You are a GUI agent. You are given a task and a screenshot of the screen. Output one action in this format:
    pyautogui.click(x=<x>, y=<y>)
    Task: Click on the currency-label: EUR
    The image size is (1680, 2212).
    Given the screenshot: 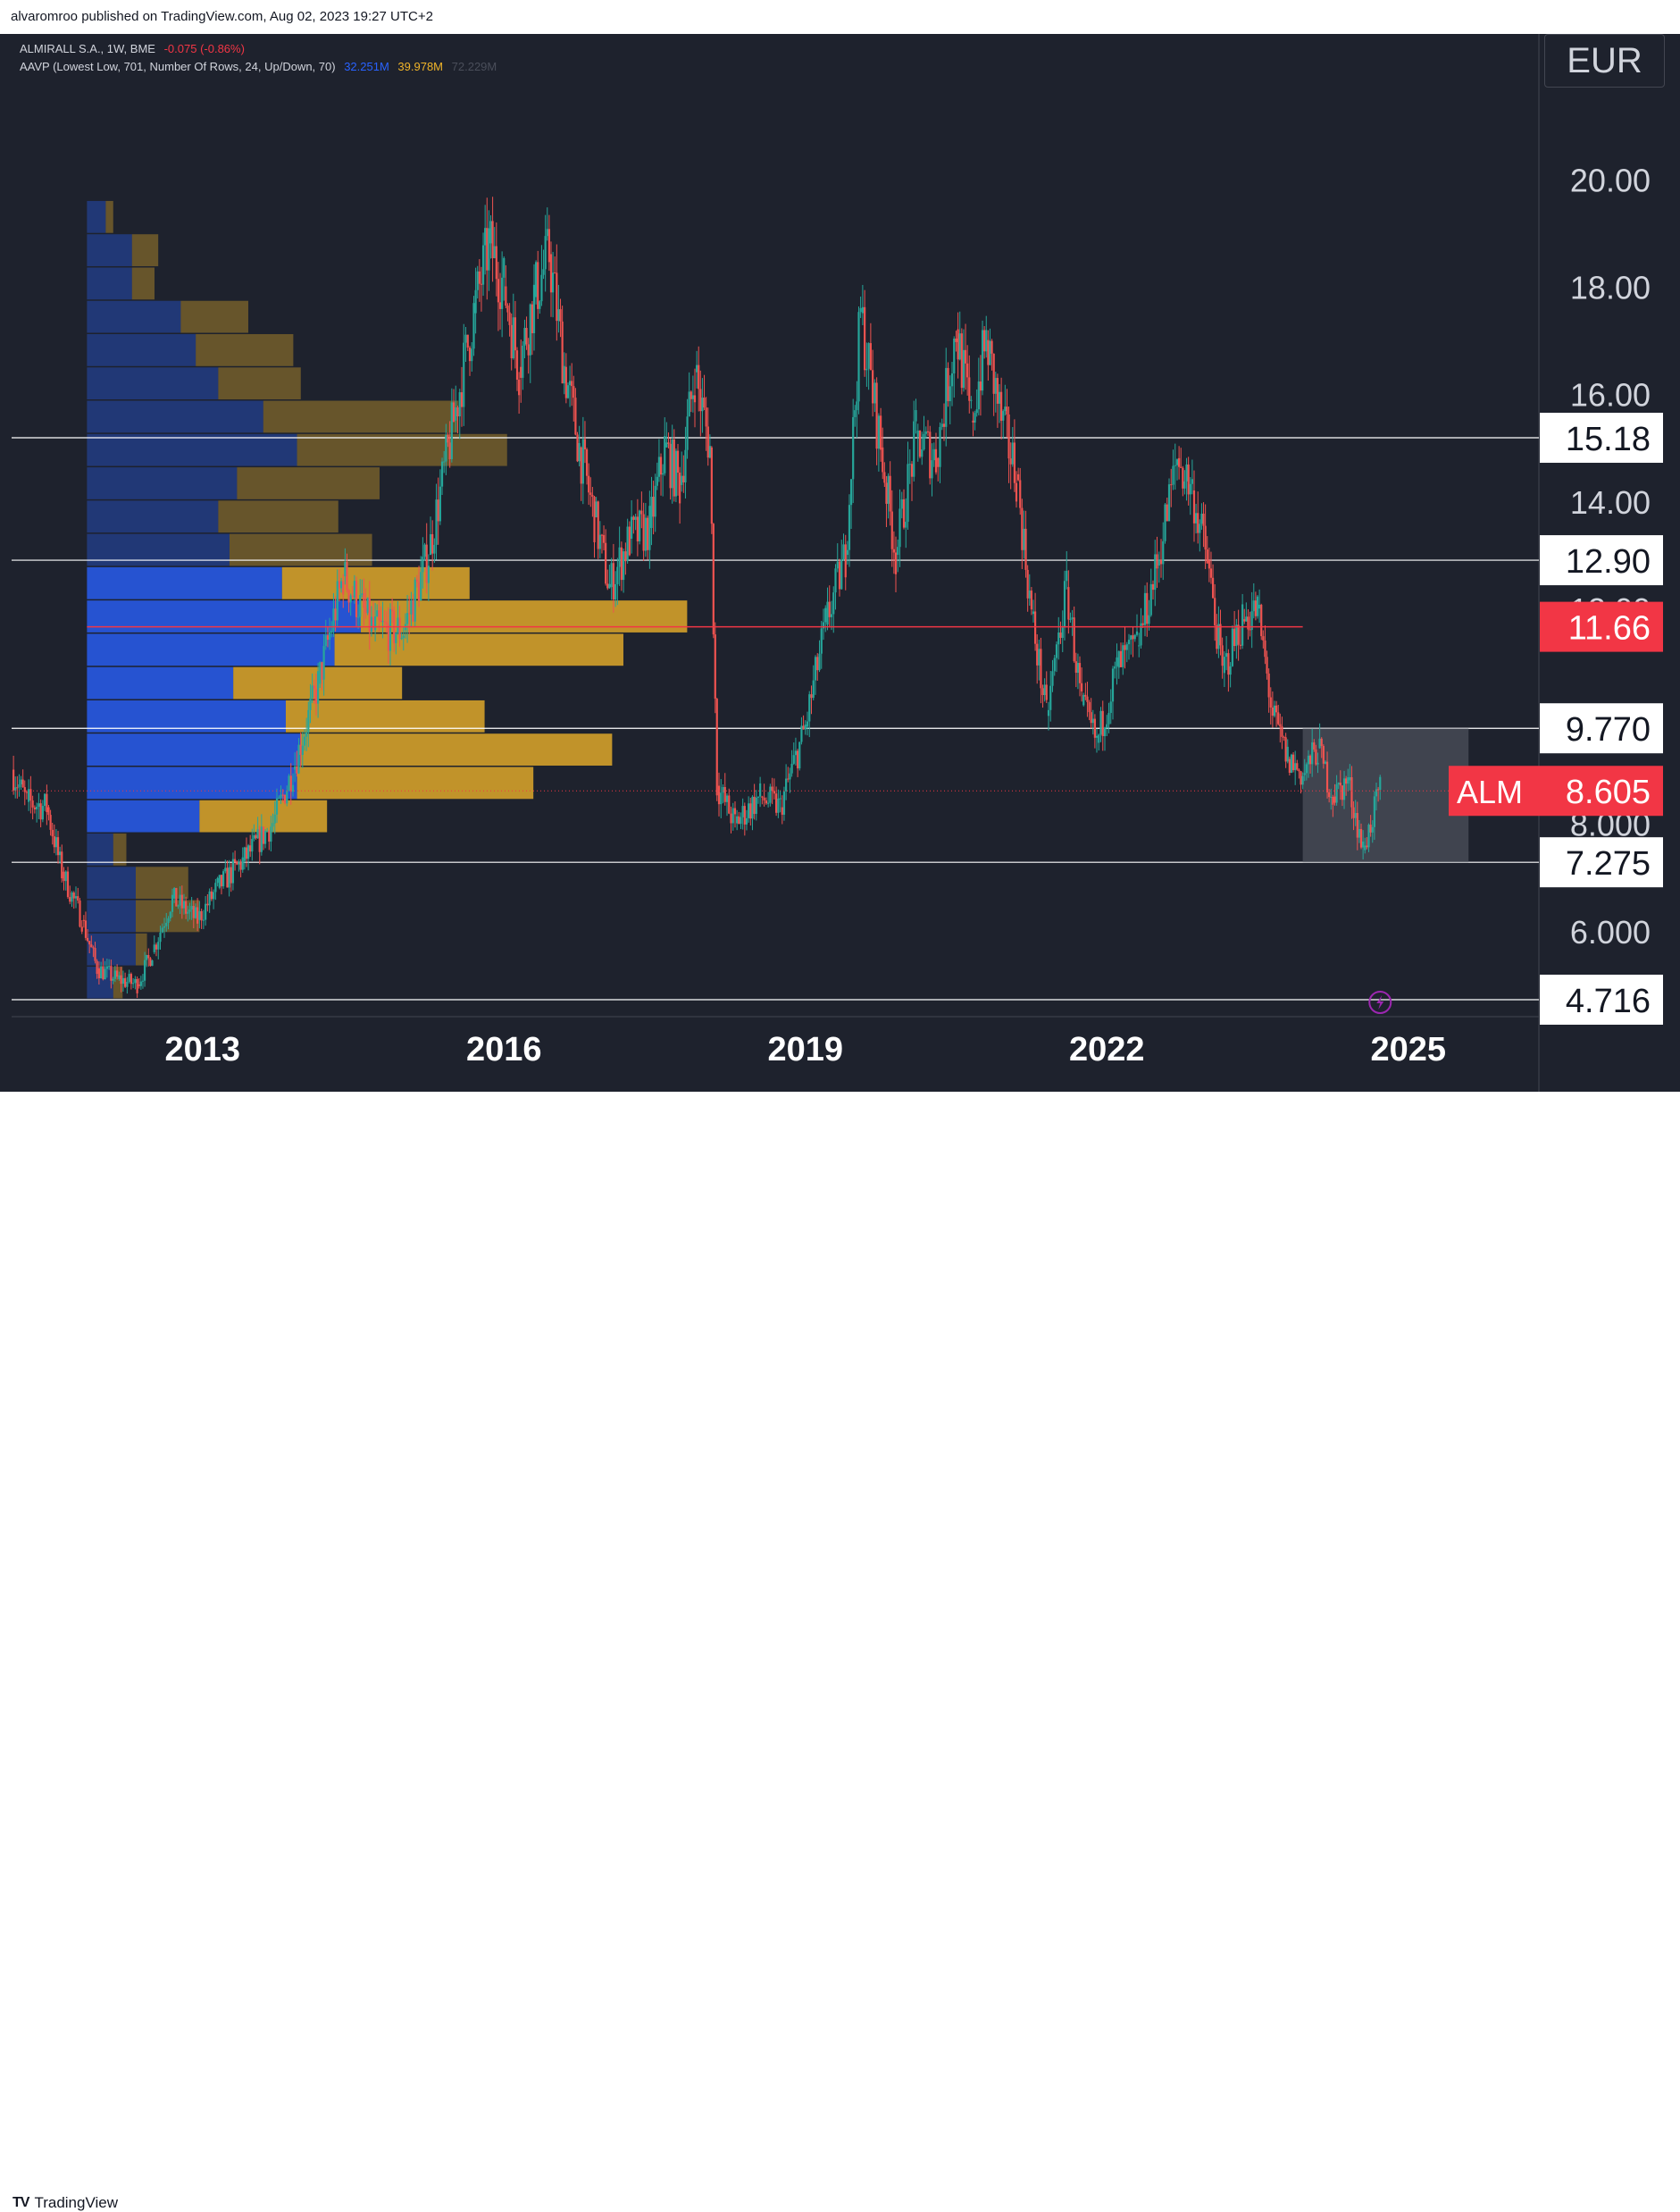 What is the action you would take?
    pyautogui.click(x=1604, y=61)
    